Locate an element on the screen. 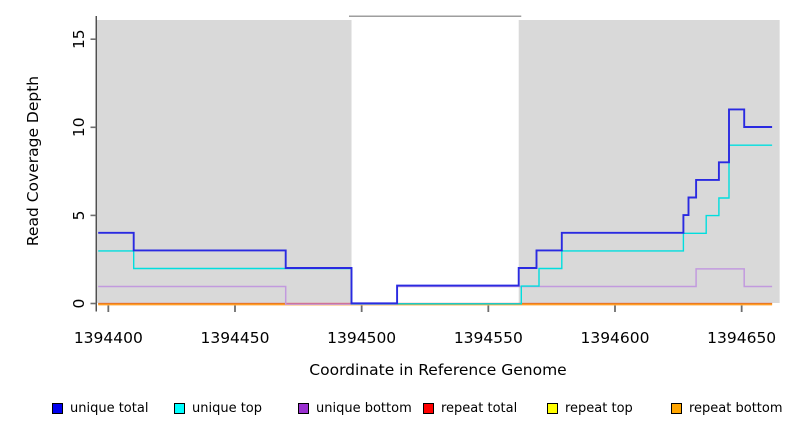  x-tick-label: 1394450 is located at coordinates (234, 338).